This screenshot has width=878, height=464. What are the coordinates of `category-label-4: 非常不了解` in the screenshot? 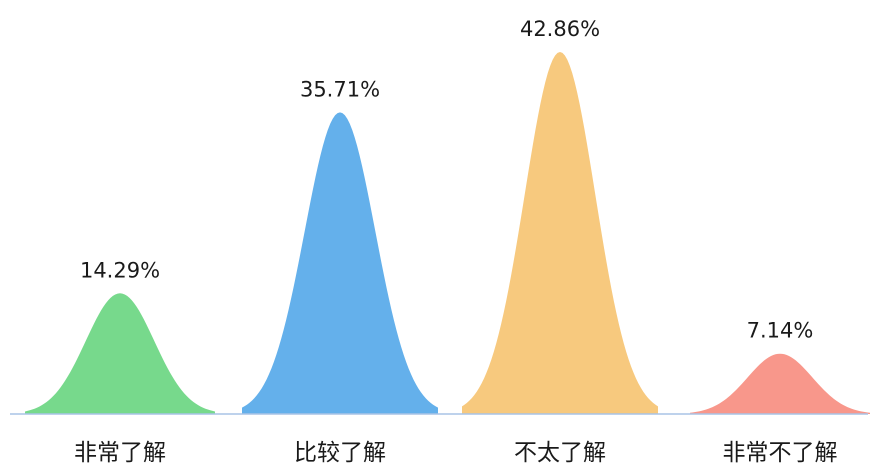 It's located at (780, 452).